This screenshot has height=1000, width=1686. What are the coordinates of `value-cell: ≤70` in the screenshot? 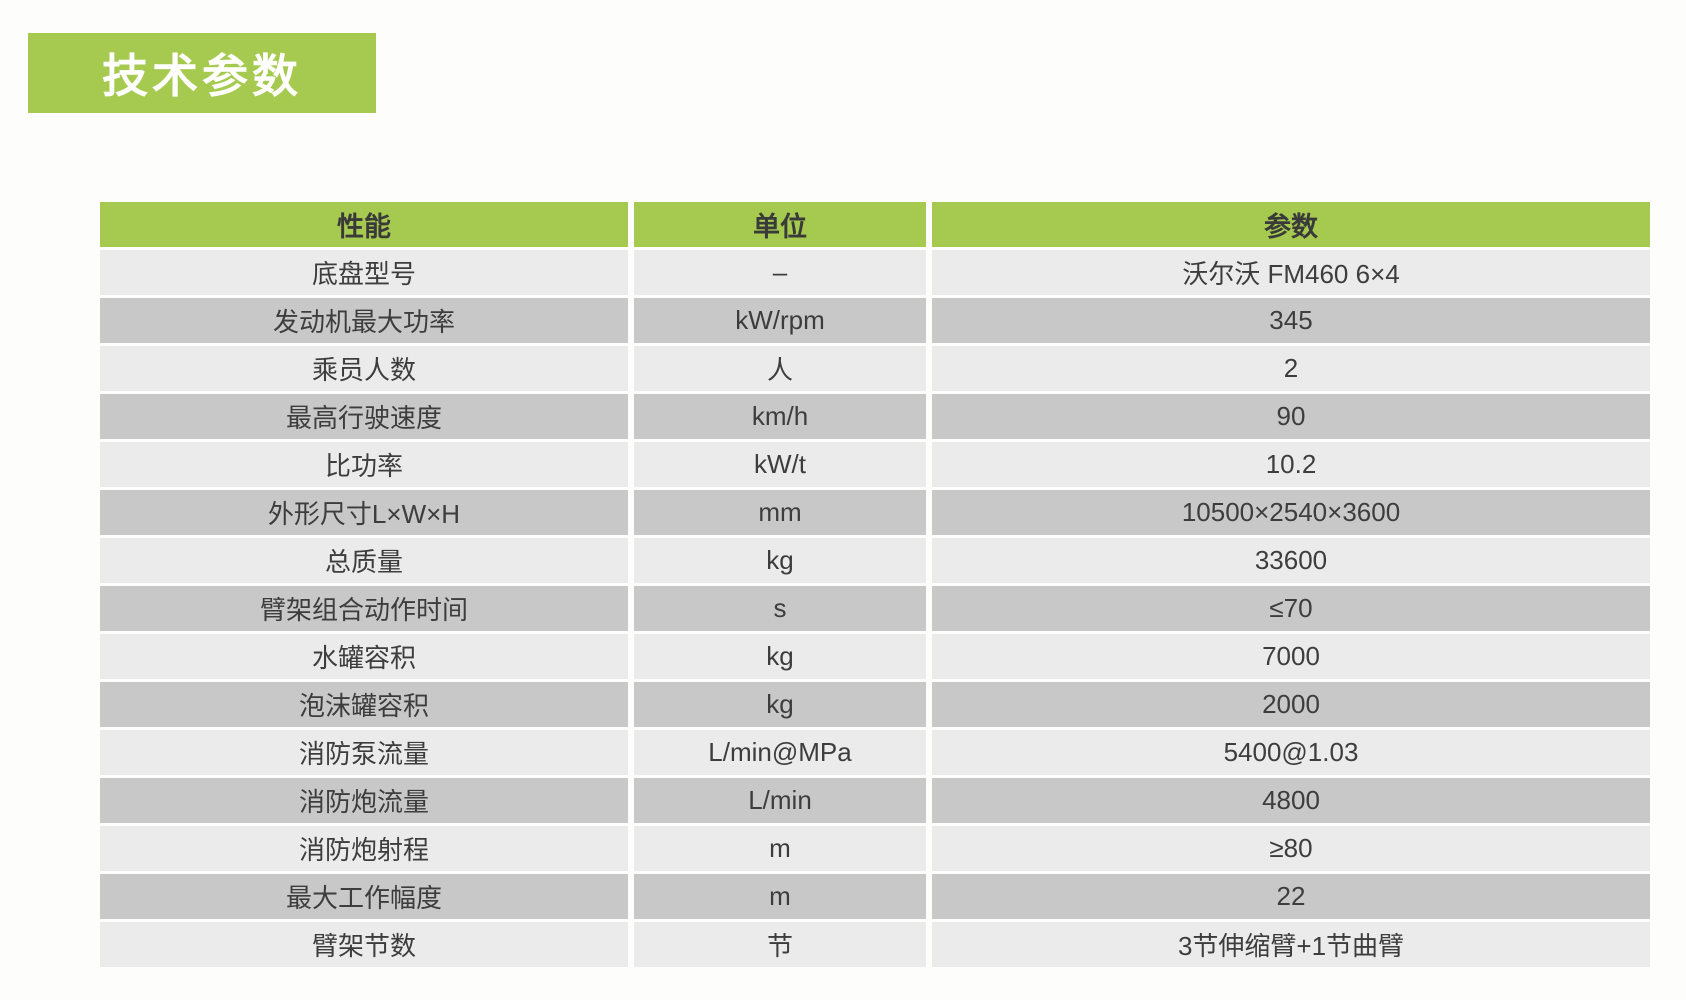 It's located at (1291, 608).